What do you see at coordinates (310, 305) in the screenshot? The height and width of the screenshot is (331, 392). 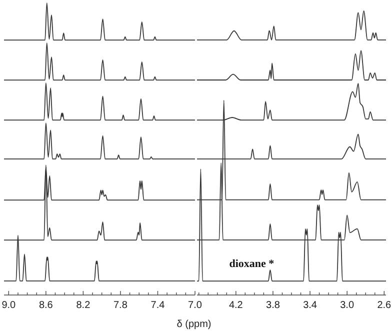 I see `x-tick-label: 3.4` at bounding box center [310, 305].